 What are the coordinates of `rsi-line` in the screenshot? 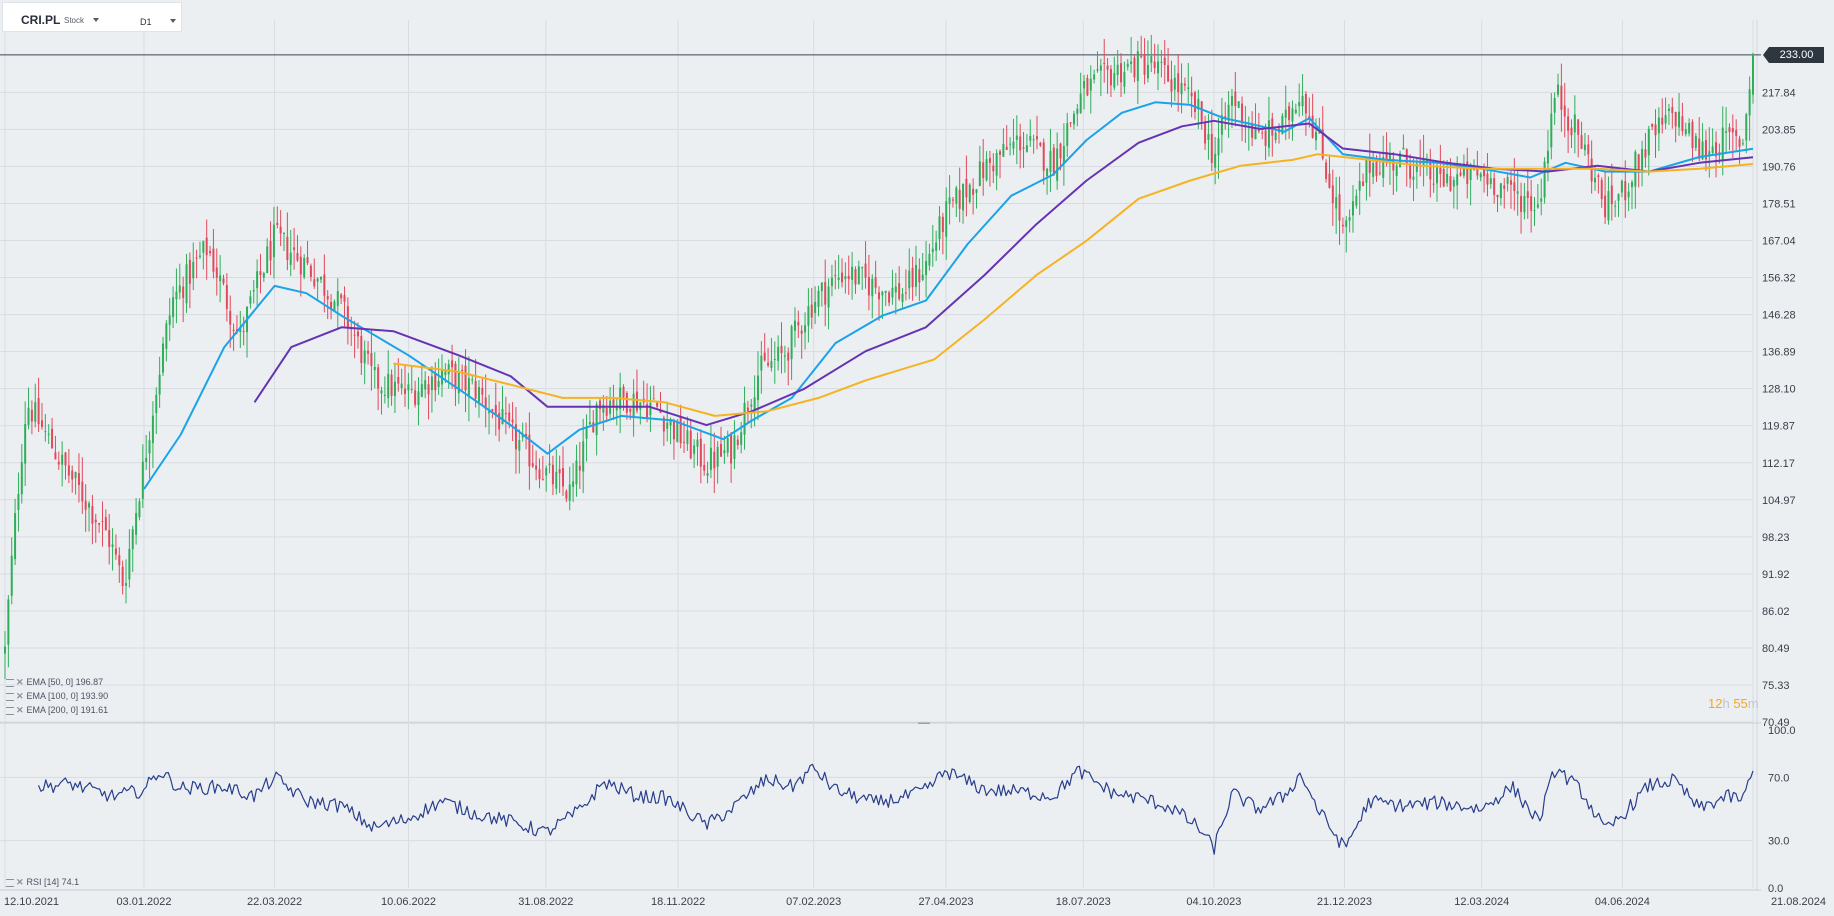 It's located at (895, 809).